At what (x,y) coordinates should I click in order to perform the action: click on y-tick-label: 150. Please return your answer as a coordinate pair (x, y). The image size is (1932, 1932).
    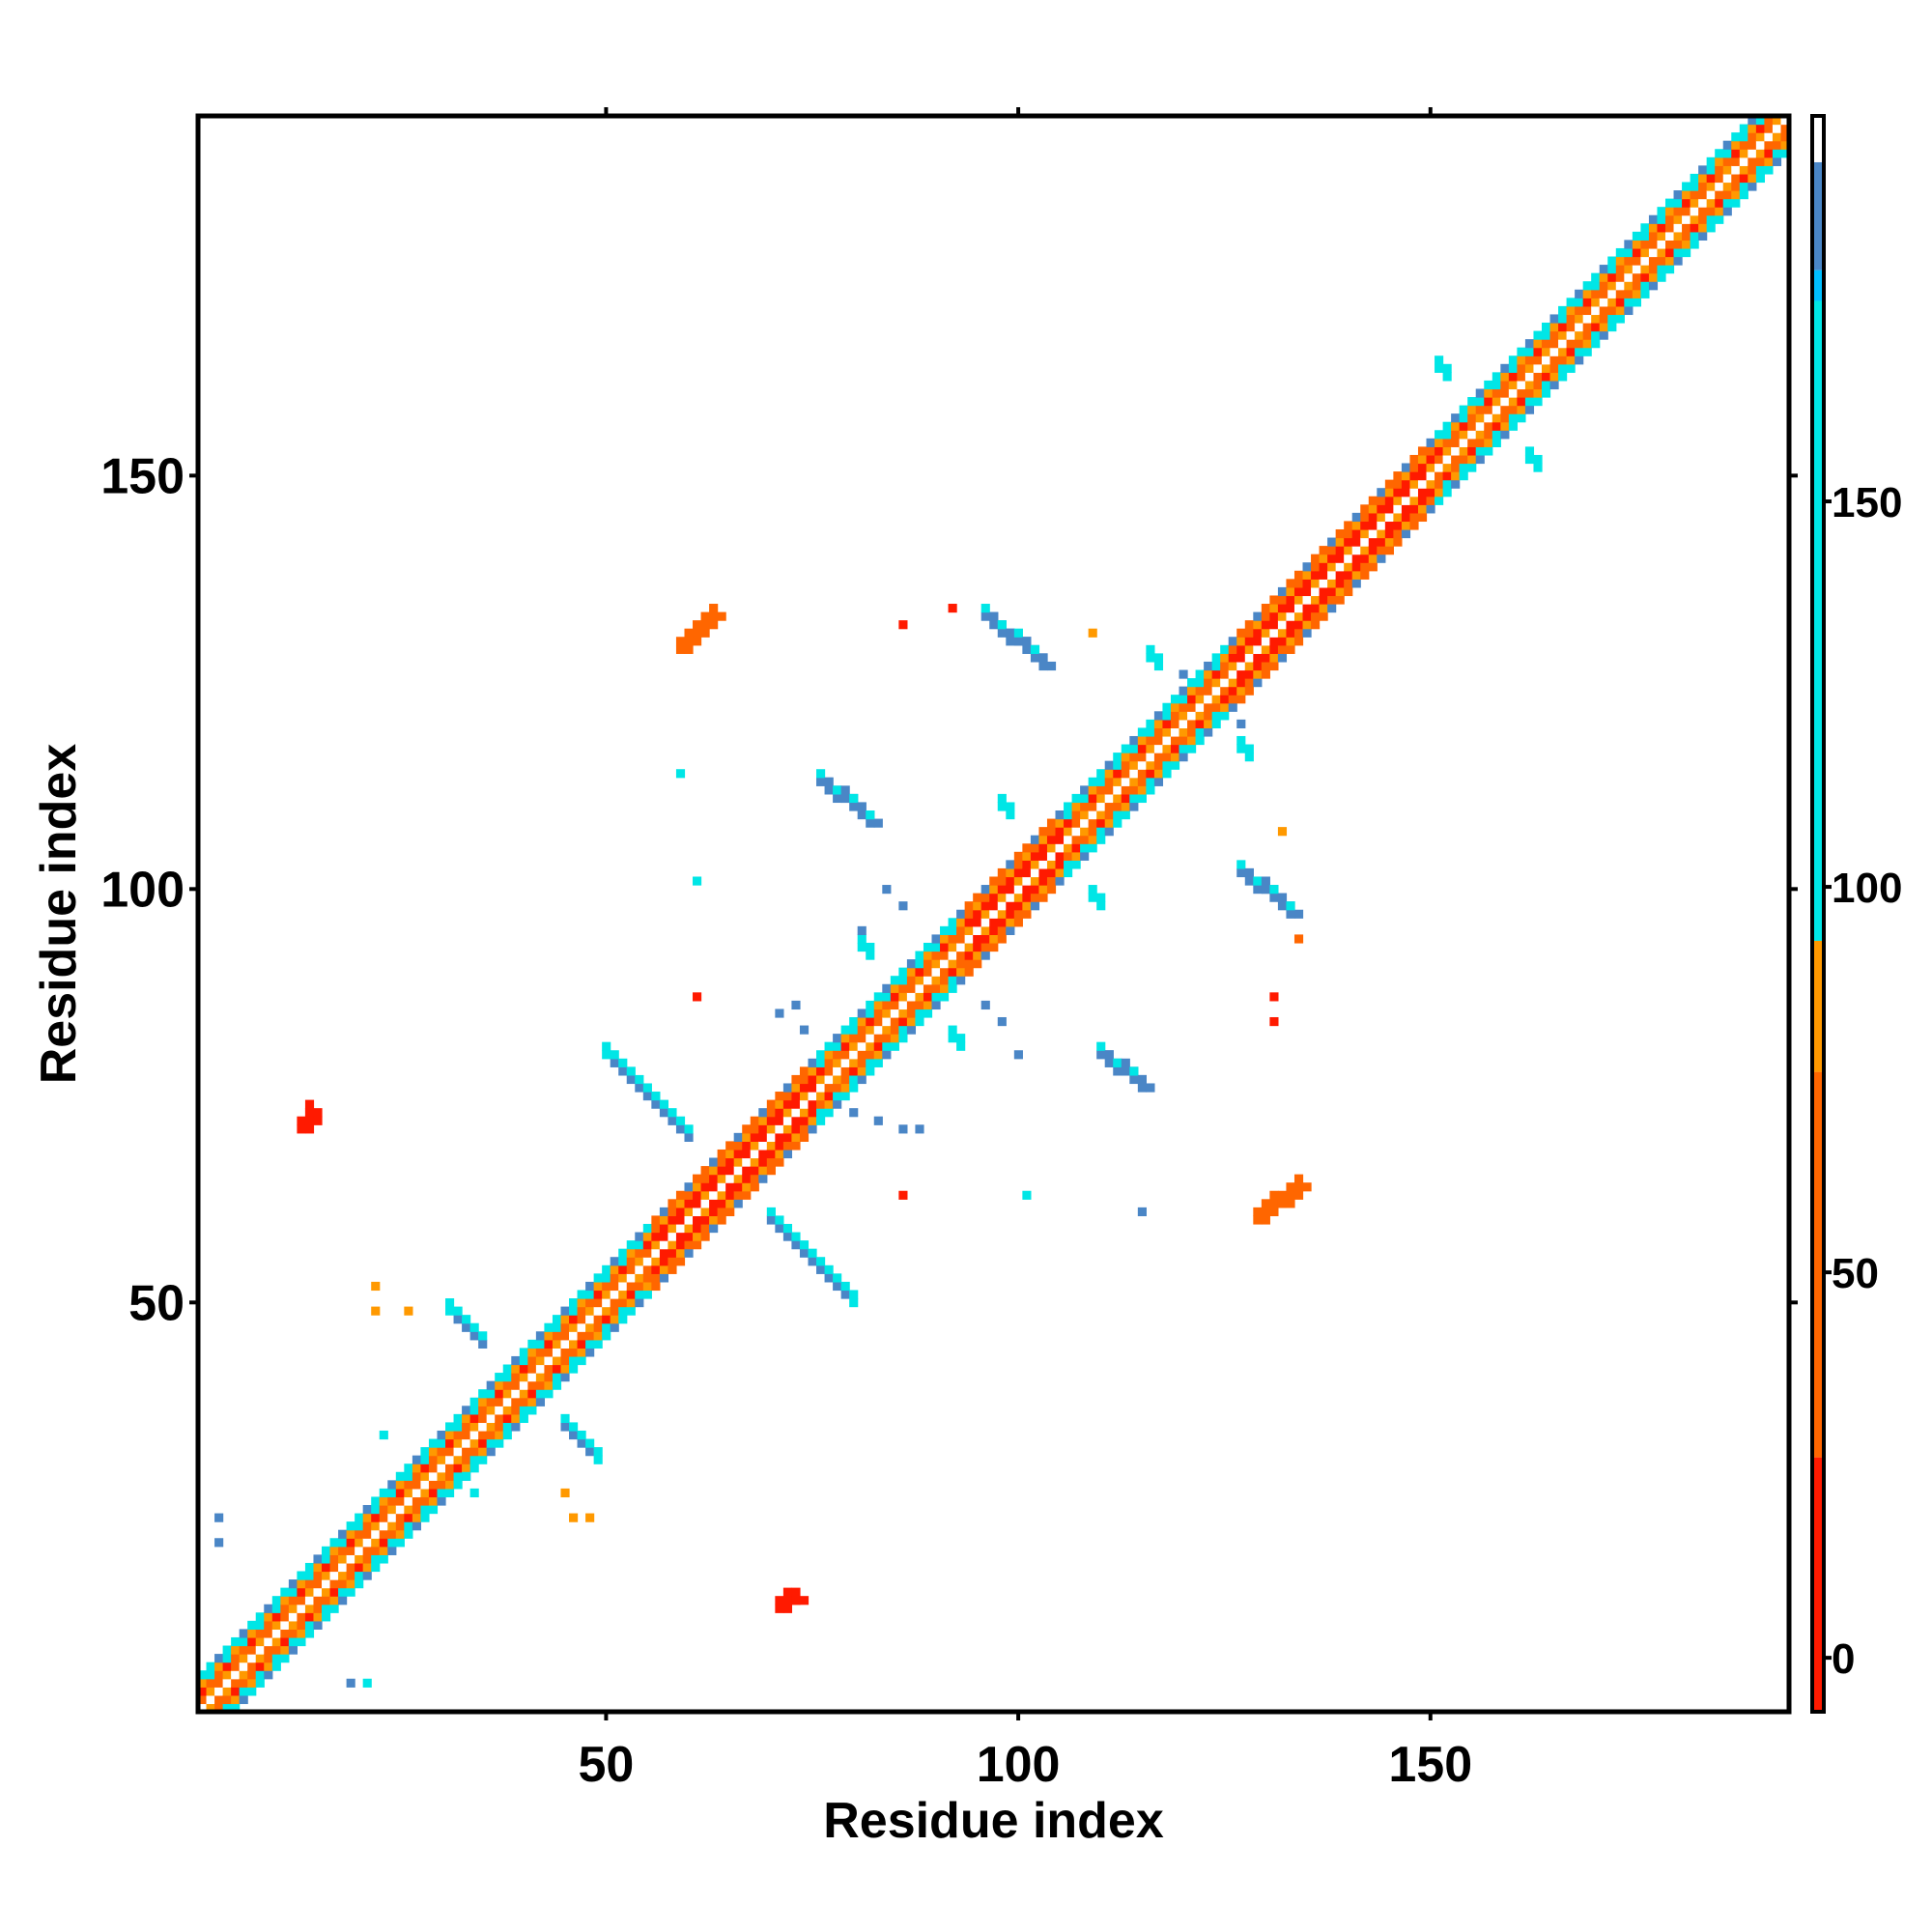
    Looking at the image, I should click on (142, 476).